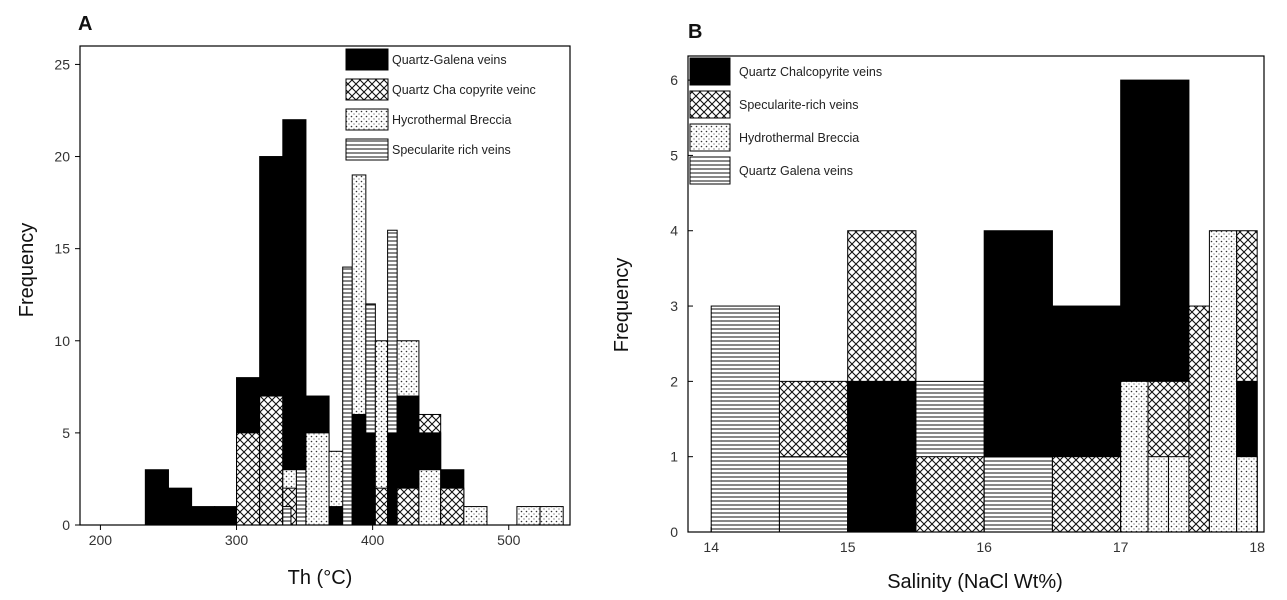 The image size is (1287, 600). Describe the element at coordinates (373, 540) in the screenshot. I see `x-tick-label: 400` at that location.